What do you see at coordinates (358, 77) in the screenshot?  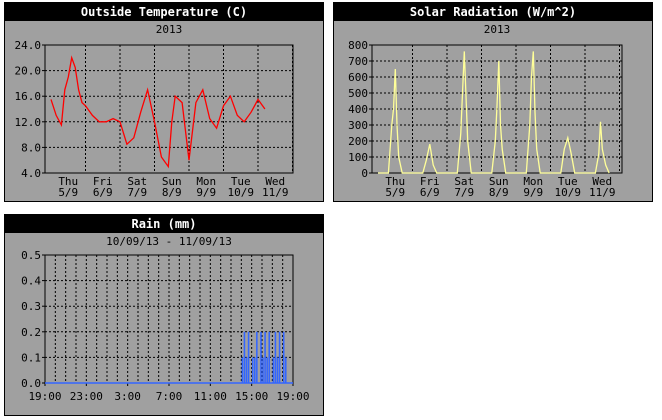 I see `y-tick-label: 600` at bounding box center [358, 77].